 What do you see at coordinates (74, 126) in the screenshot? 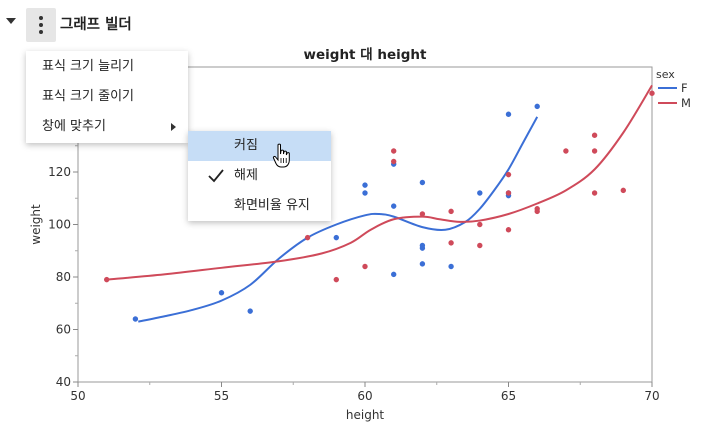
I see `menu-item-label: 창에 맞추기` at bounding box center [74, 126].